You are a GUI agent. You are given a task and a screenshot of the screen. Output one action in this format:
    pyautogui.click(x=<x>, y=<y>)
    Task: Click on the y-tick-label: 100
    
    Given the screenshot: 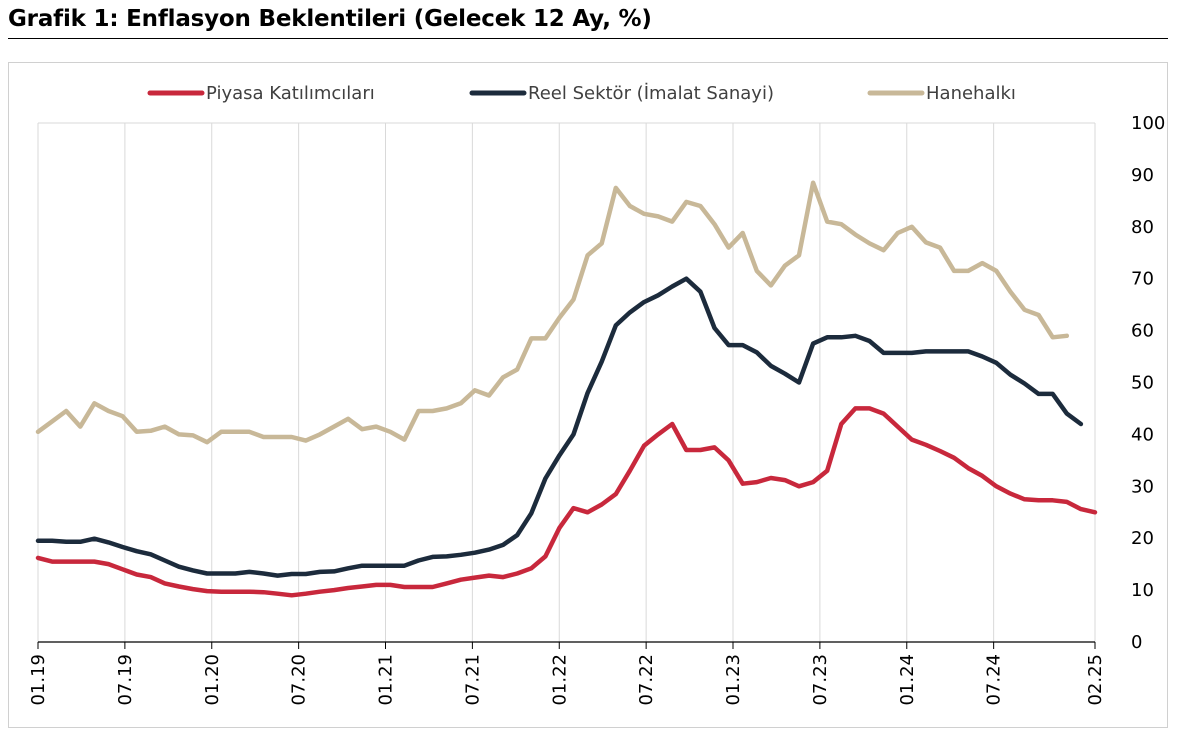 What is the action you would take?
    pyautogui.click(x=1148, y=123)
    